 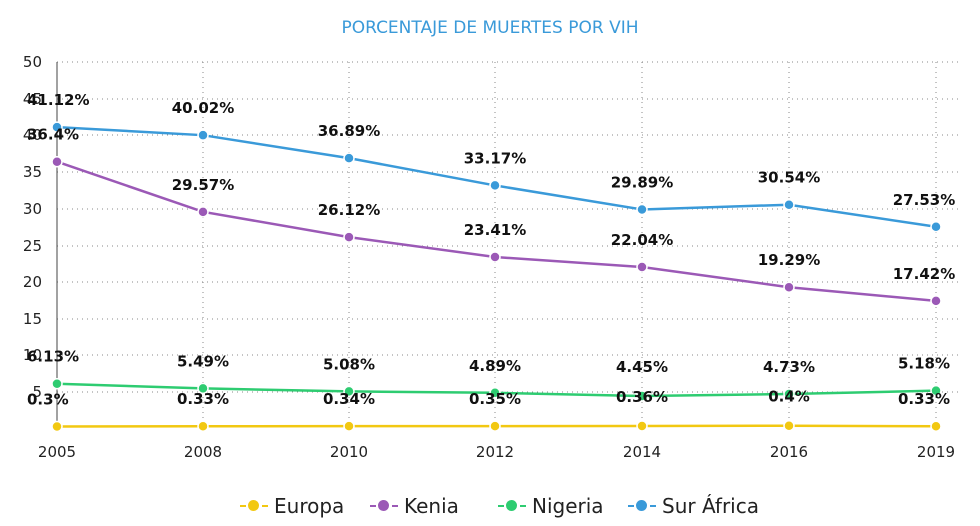 I want to click on data-label-europa: 0.3%, so click(x=48, y=399).